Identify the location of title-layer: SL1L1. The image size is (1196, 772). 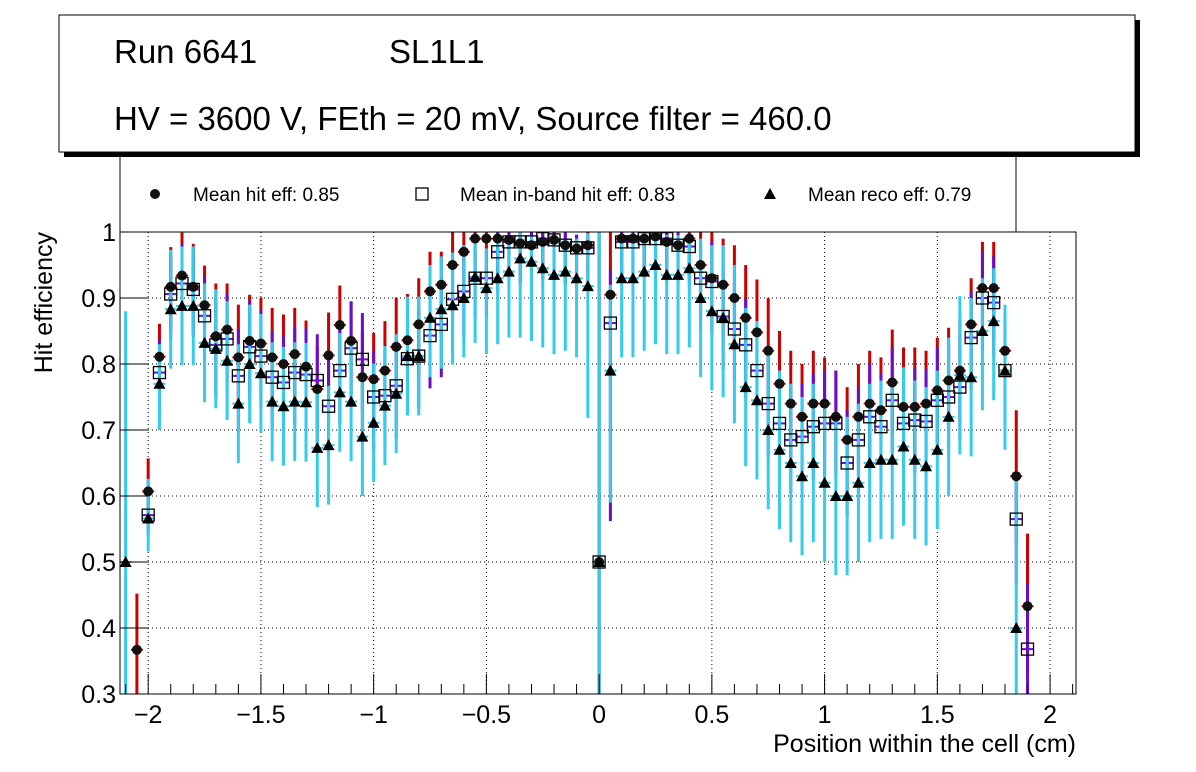
(436, 51).